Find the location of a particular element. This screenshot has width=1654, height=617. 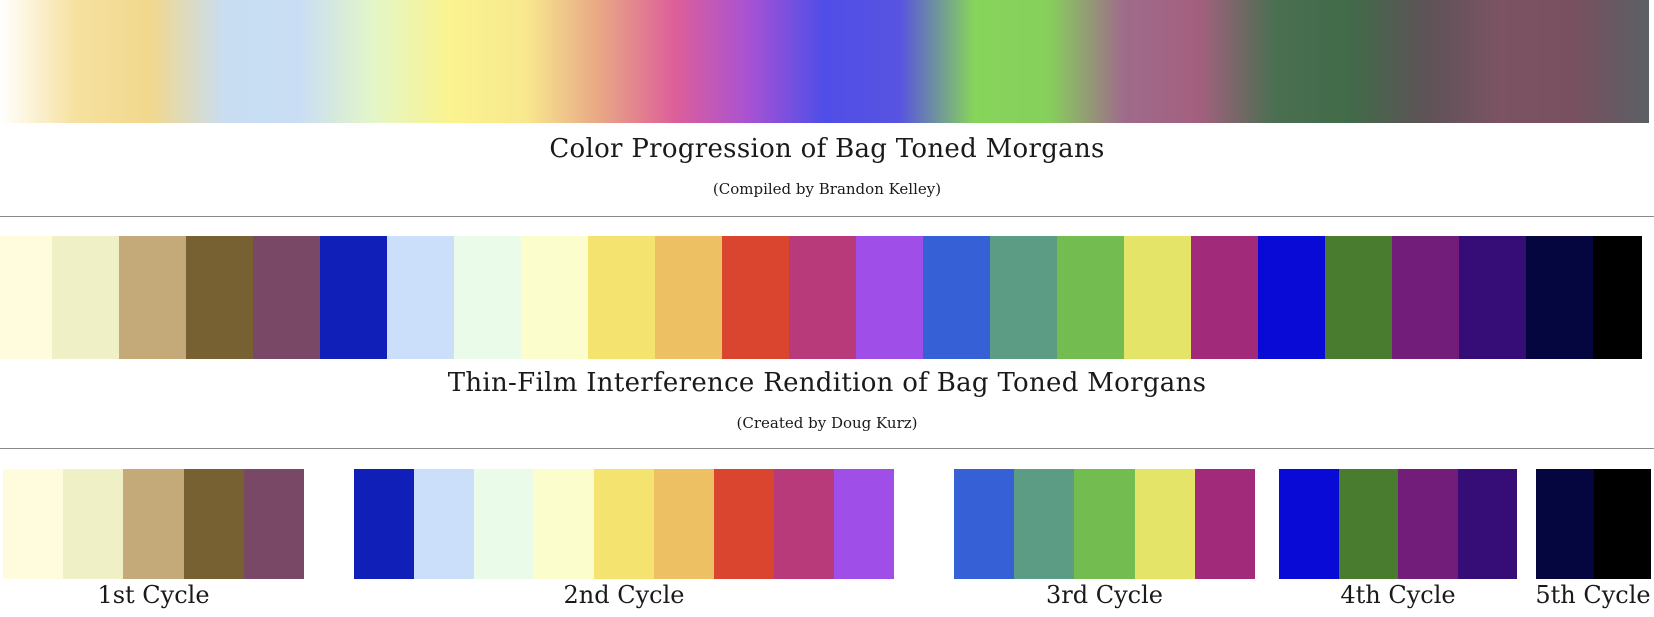

progression-title: Color Progression of Bag Toned Morgans is located at coordinates (827, 149).